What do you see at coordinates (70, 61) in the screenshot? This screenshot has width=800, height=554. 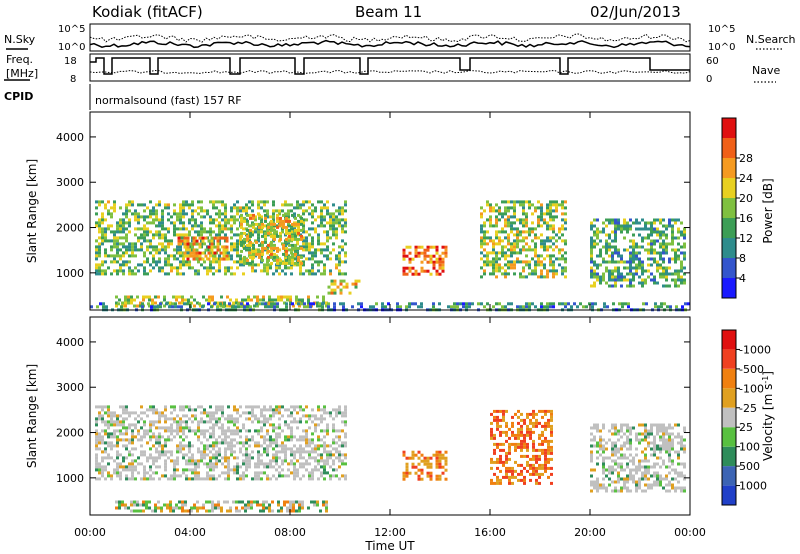 I see `freq-tick-top: 18` at bounding box center [70, 61].